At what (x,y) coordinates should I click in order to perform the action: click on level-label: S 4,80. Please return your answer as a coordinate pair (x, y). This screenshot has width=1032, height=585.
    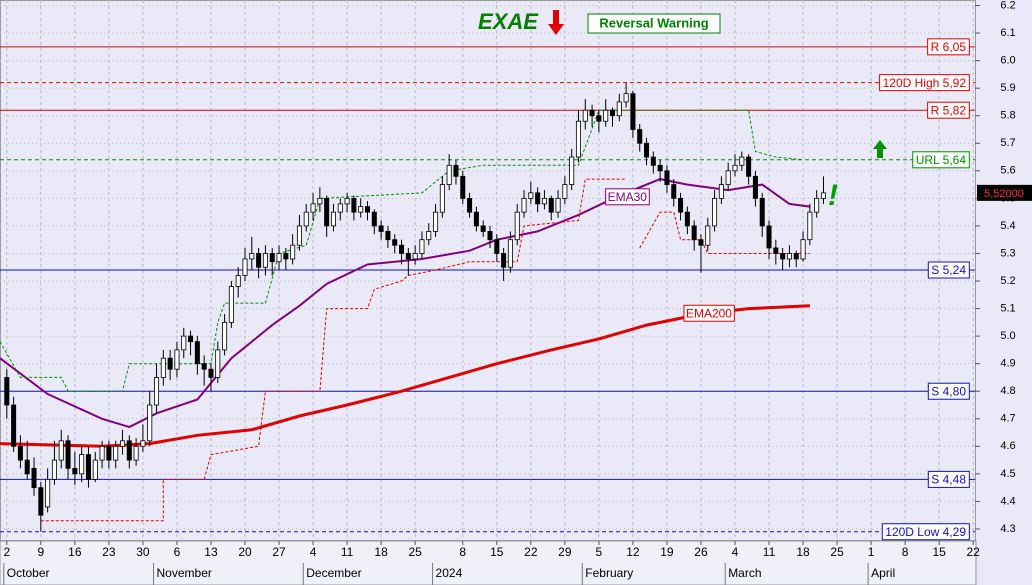
    Looking at the image, I should click on (948, 391).